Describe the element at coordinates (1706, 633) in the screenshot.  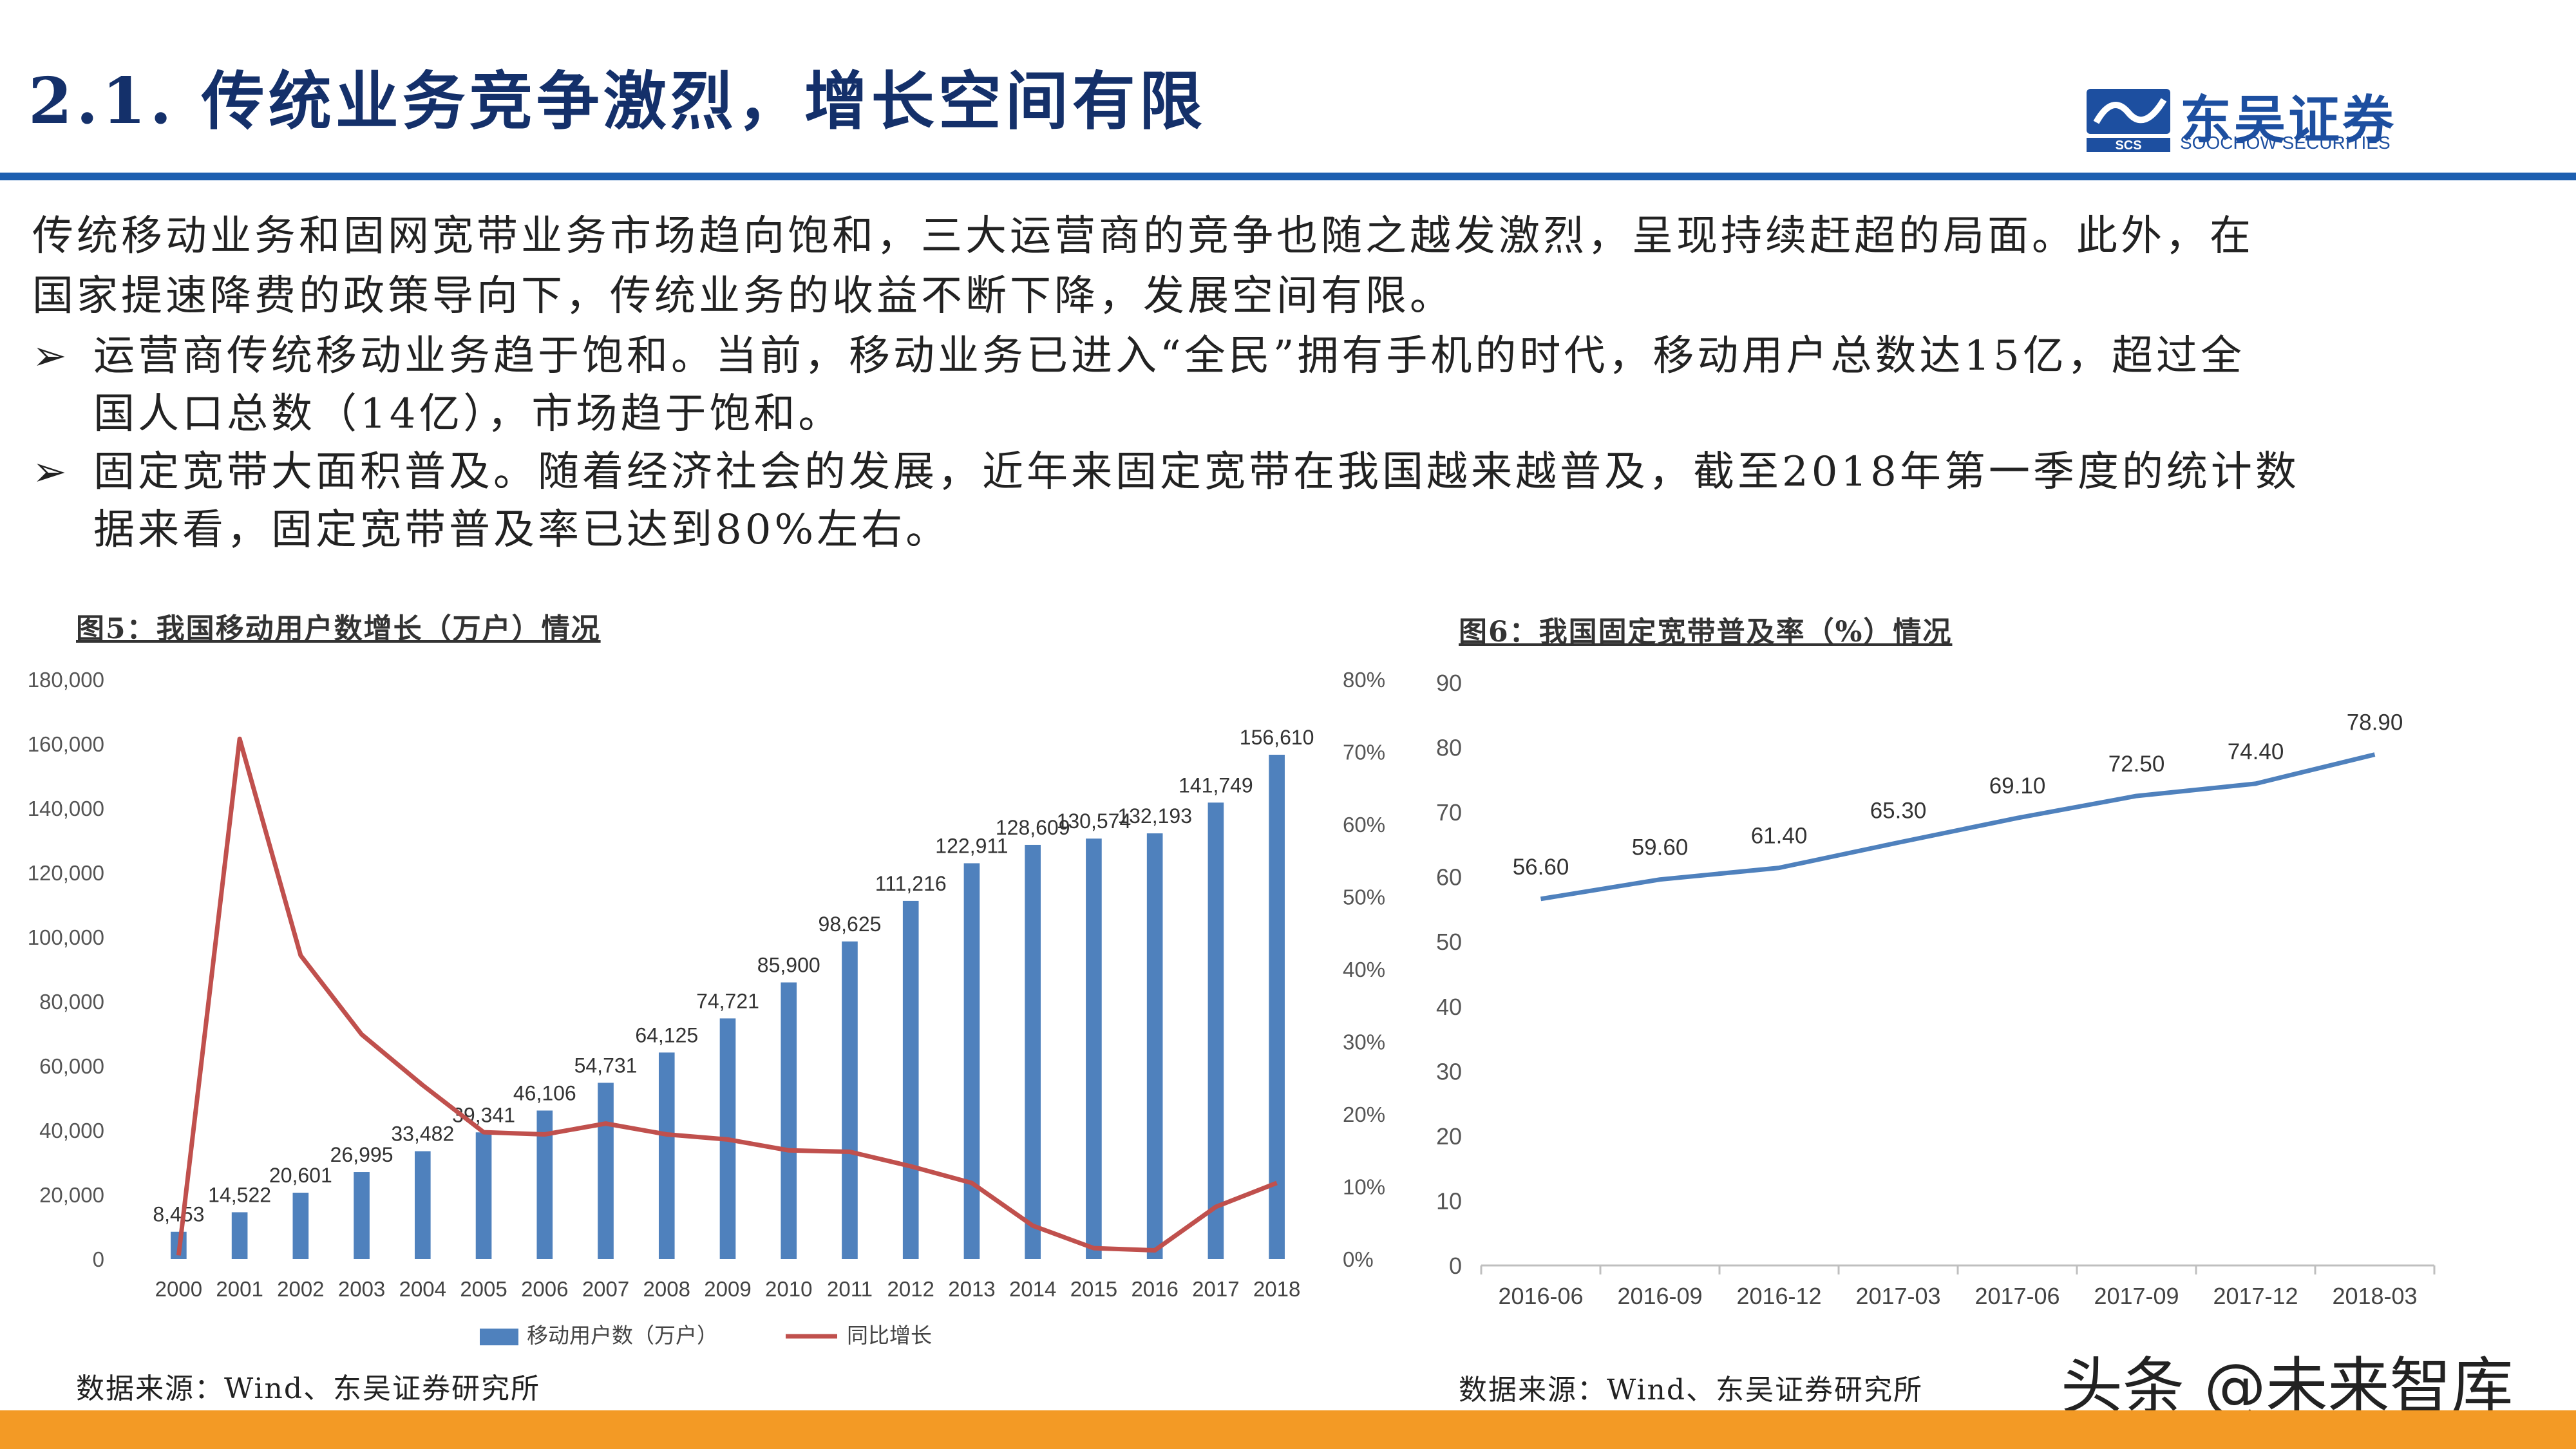
I see `chart-2-title: 图6：我国固定宽带普及率（%）情况` at that location.